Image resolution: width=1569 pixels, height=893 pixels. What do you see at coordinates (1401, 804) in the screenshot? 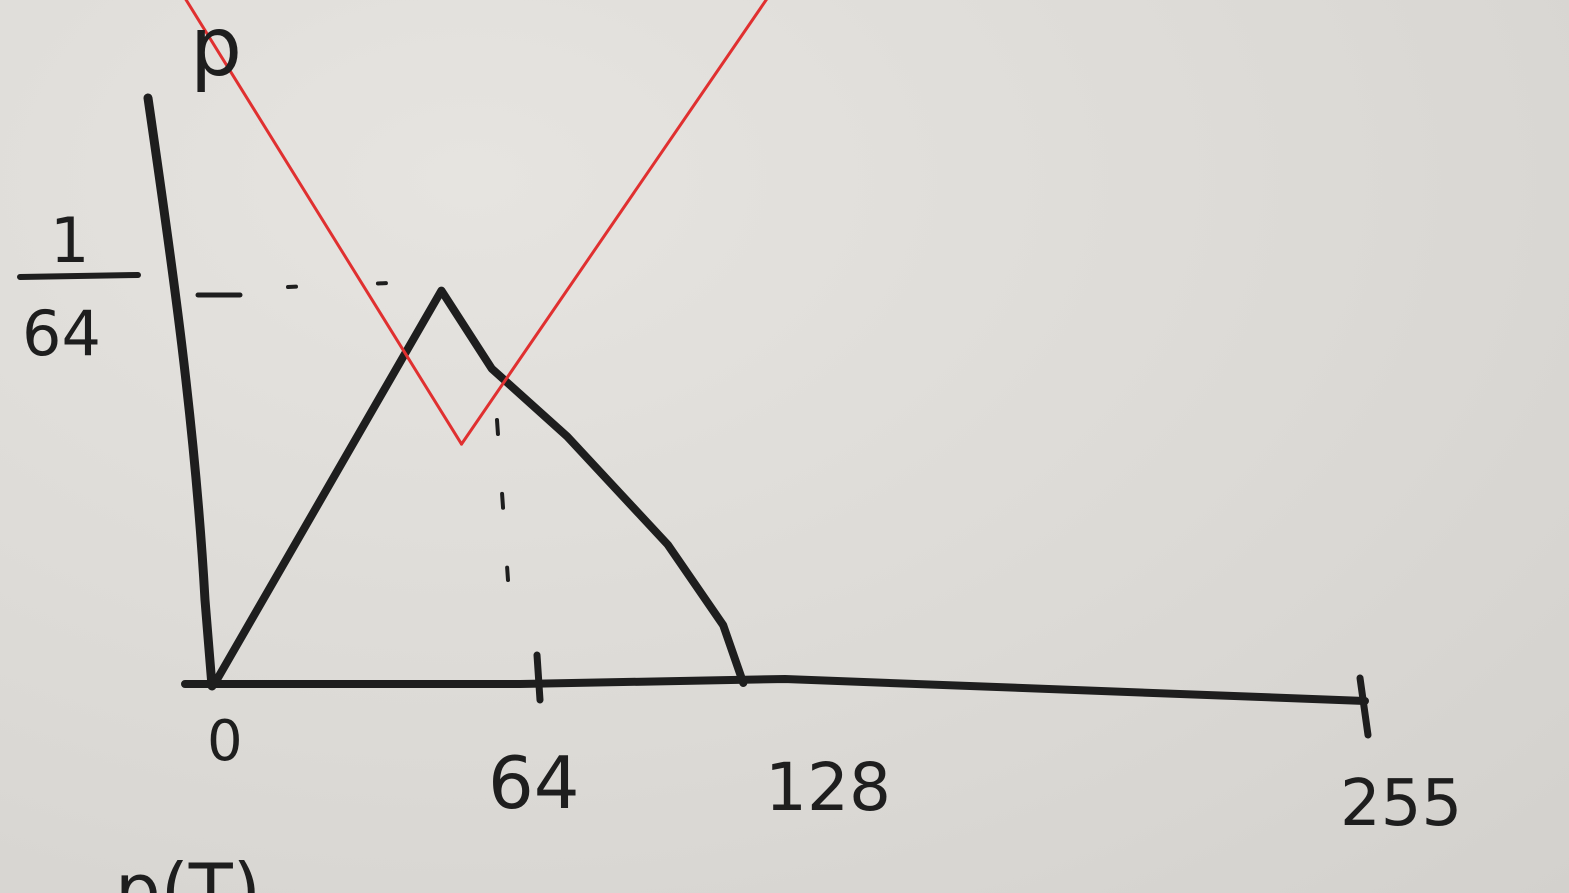
I see `x-tick-label-255: 255` at bounding box center [1401, 804].